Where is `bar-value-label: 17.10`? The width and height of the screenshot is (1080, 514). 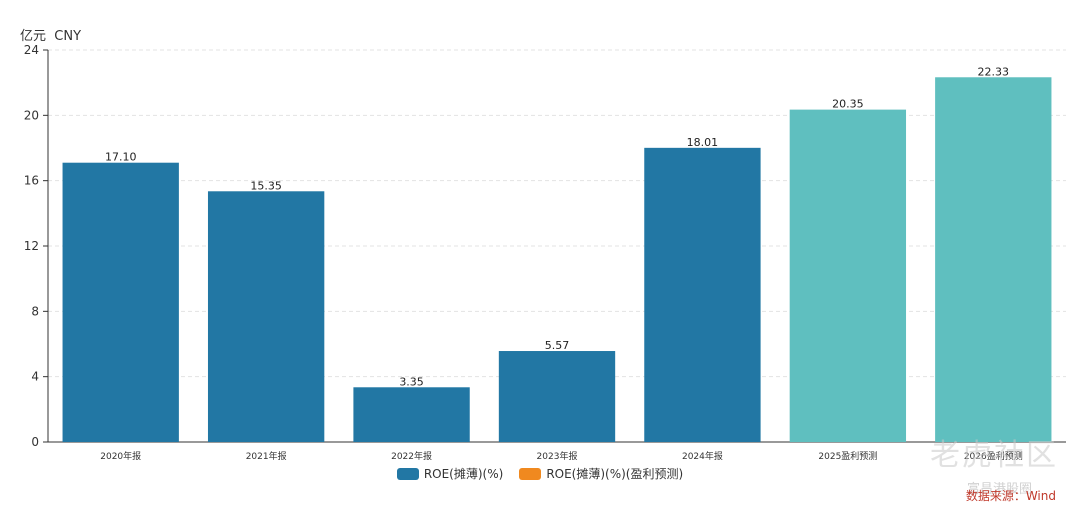
bar-value-label: 17.10 is located at coordinates (121, 157).